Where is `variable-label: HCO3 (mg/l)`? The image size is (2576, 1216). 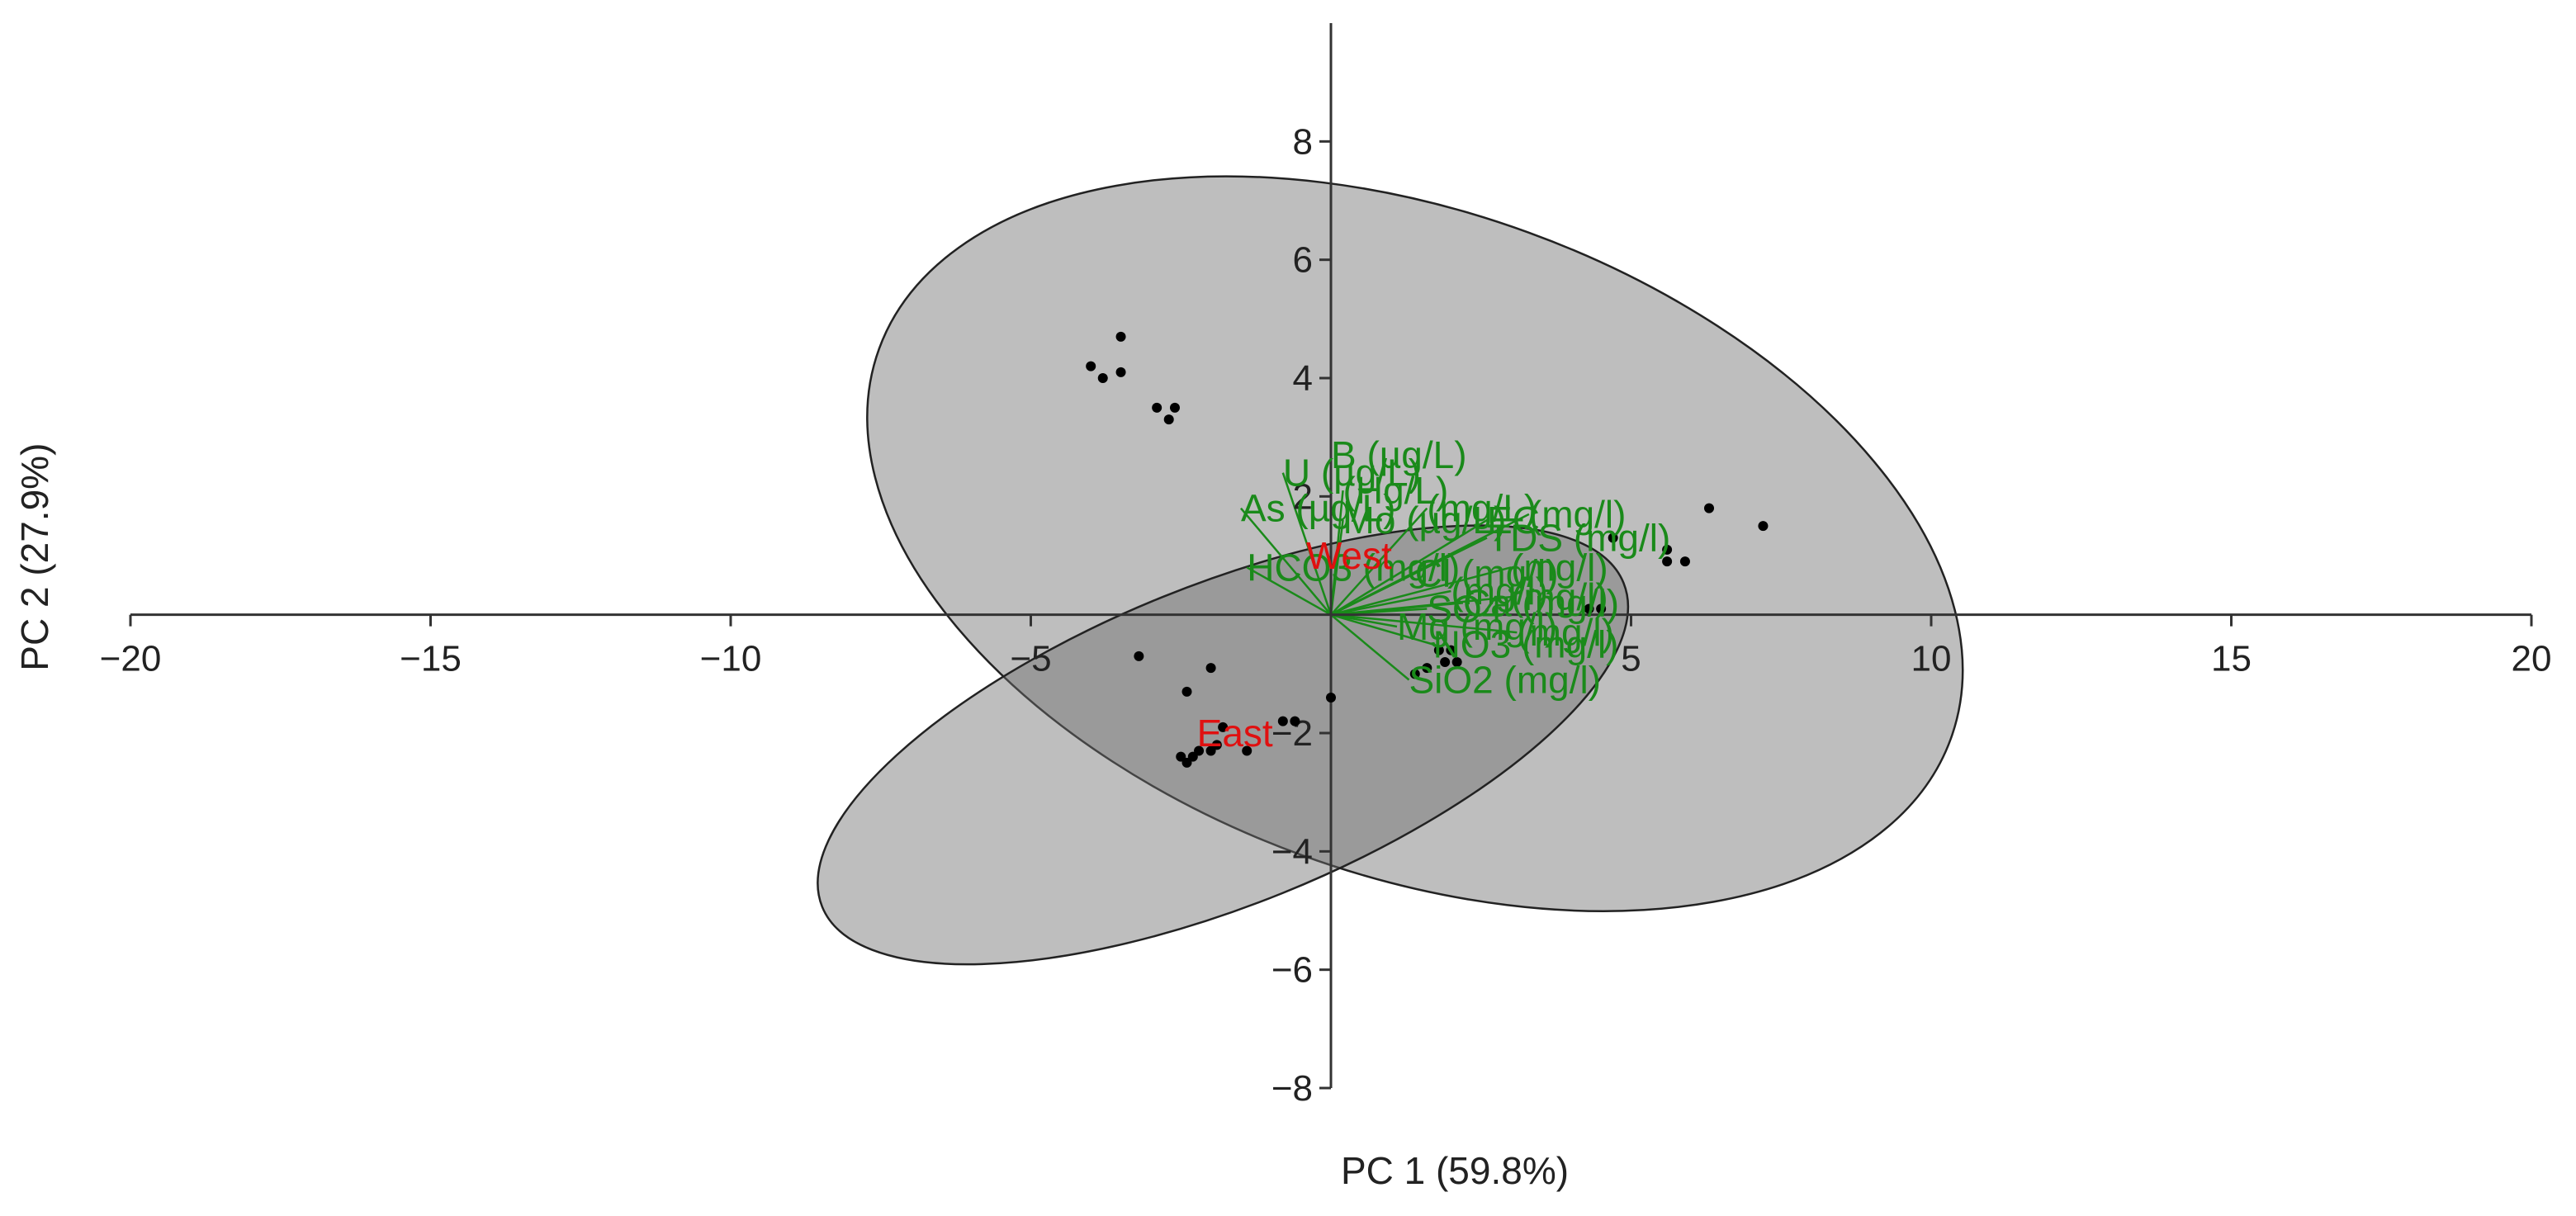 variable-label: HCO3 (mg/l) is located at coordinates (1353, 567).